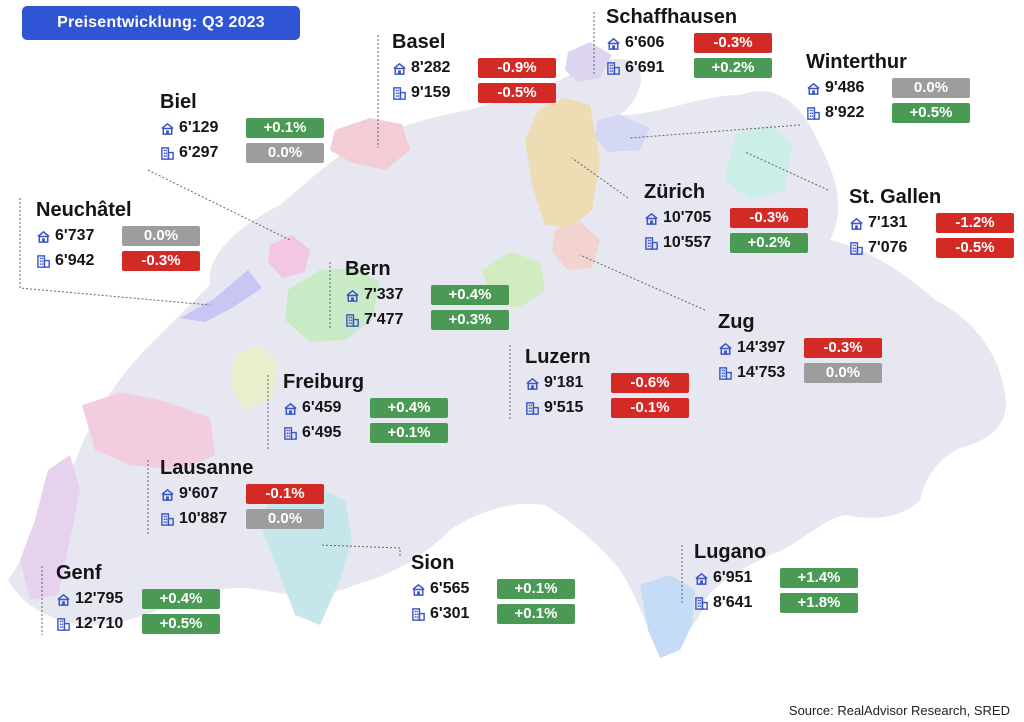  I want to click on house-price: 10'705, so click(687, 217).